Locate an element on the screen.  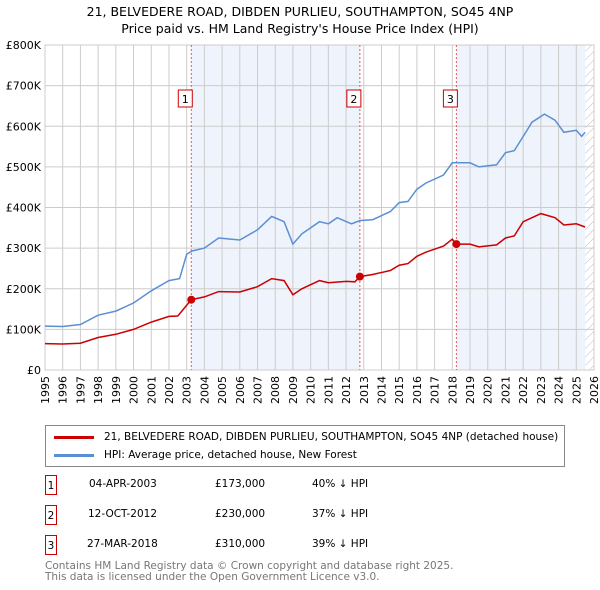
x-tick-label: 2011 is located at coordinates (328, 390).